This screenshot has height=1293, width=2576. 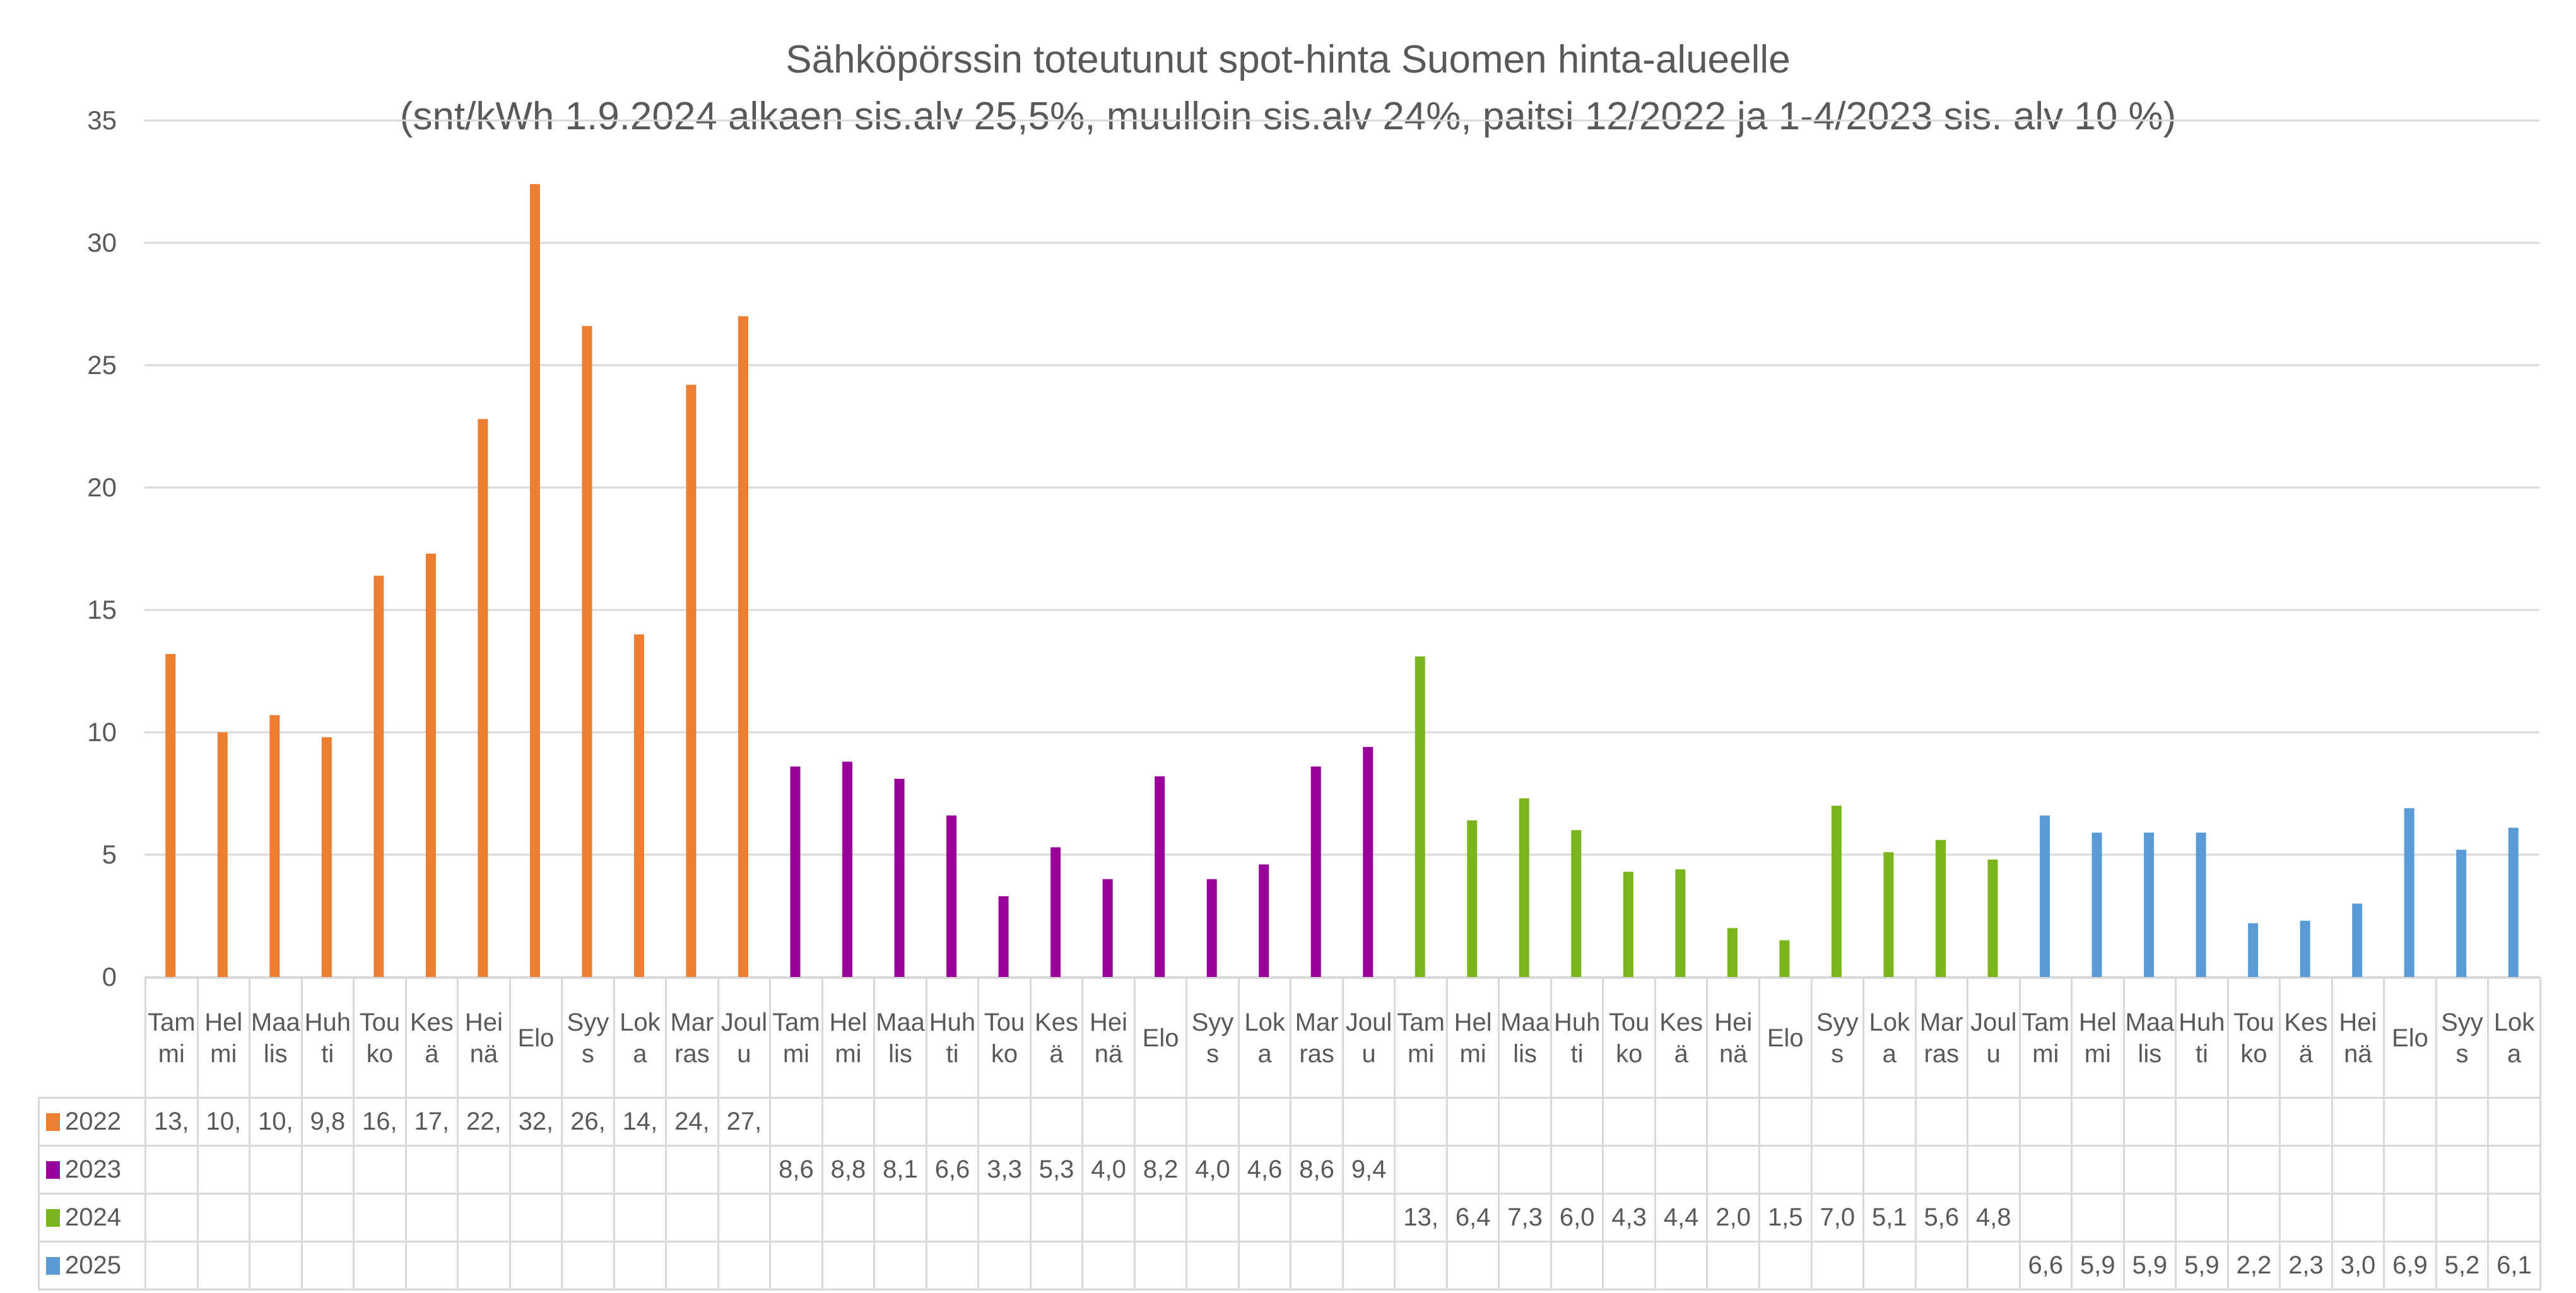 I want to click on bar-2022-Marras, so click(x=691, y=681).